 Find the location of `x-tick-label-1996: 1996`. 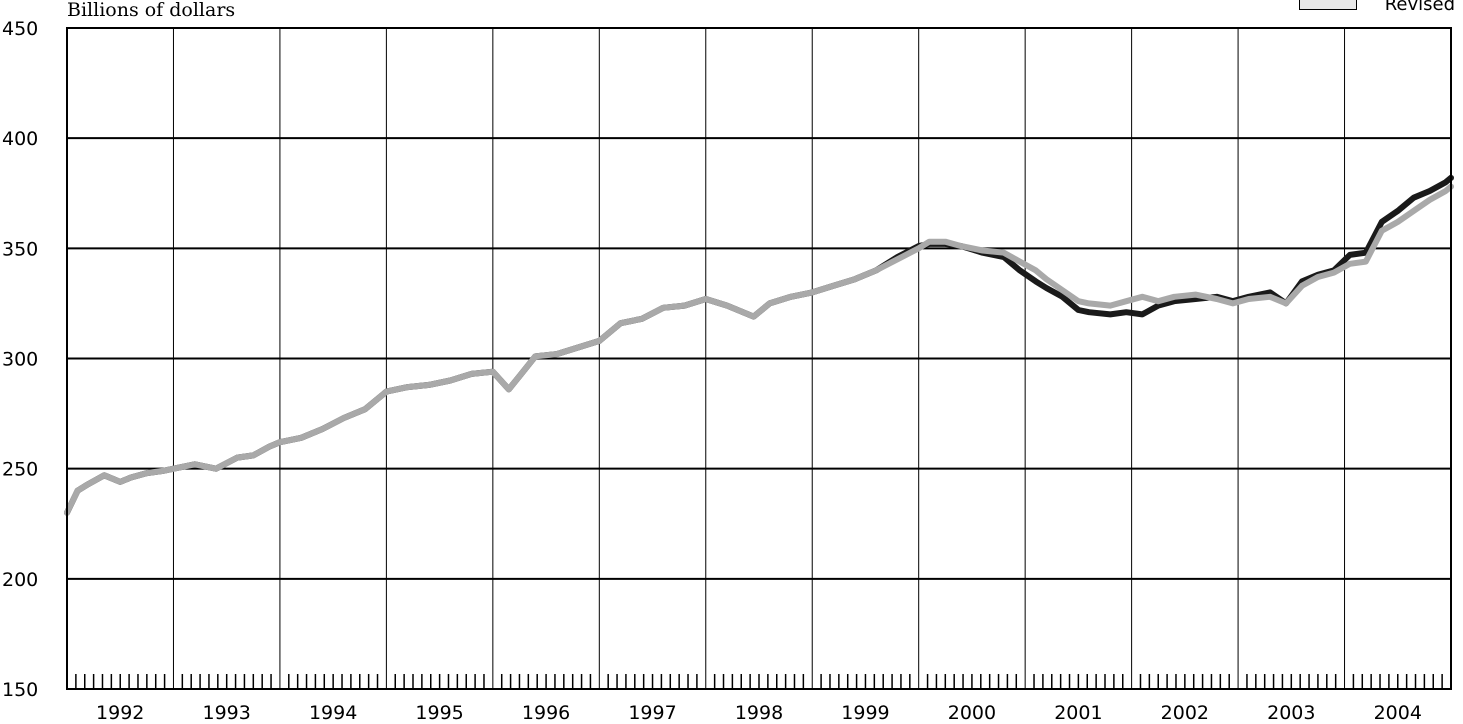

x-tick-label-1996: 1996 is located at coordinates (546, 713).